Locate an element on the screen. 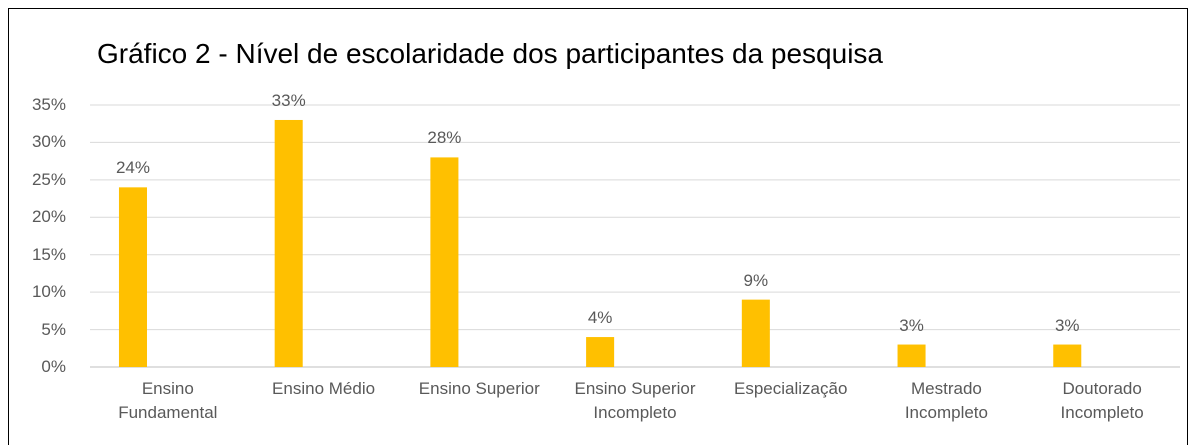  data-label: 33% is located at coordinates (288, 100).